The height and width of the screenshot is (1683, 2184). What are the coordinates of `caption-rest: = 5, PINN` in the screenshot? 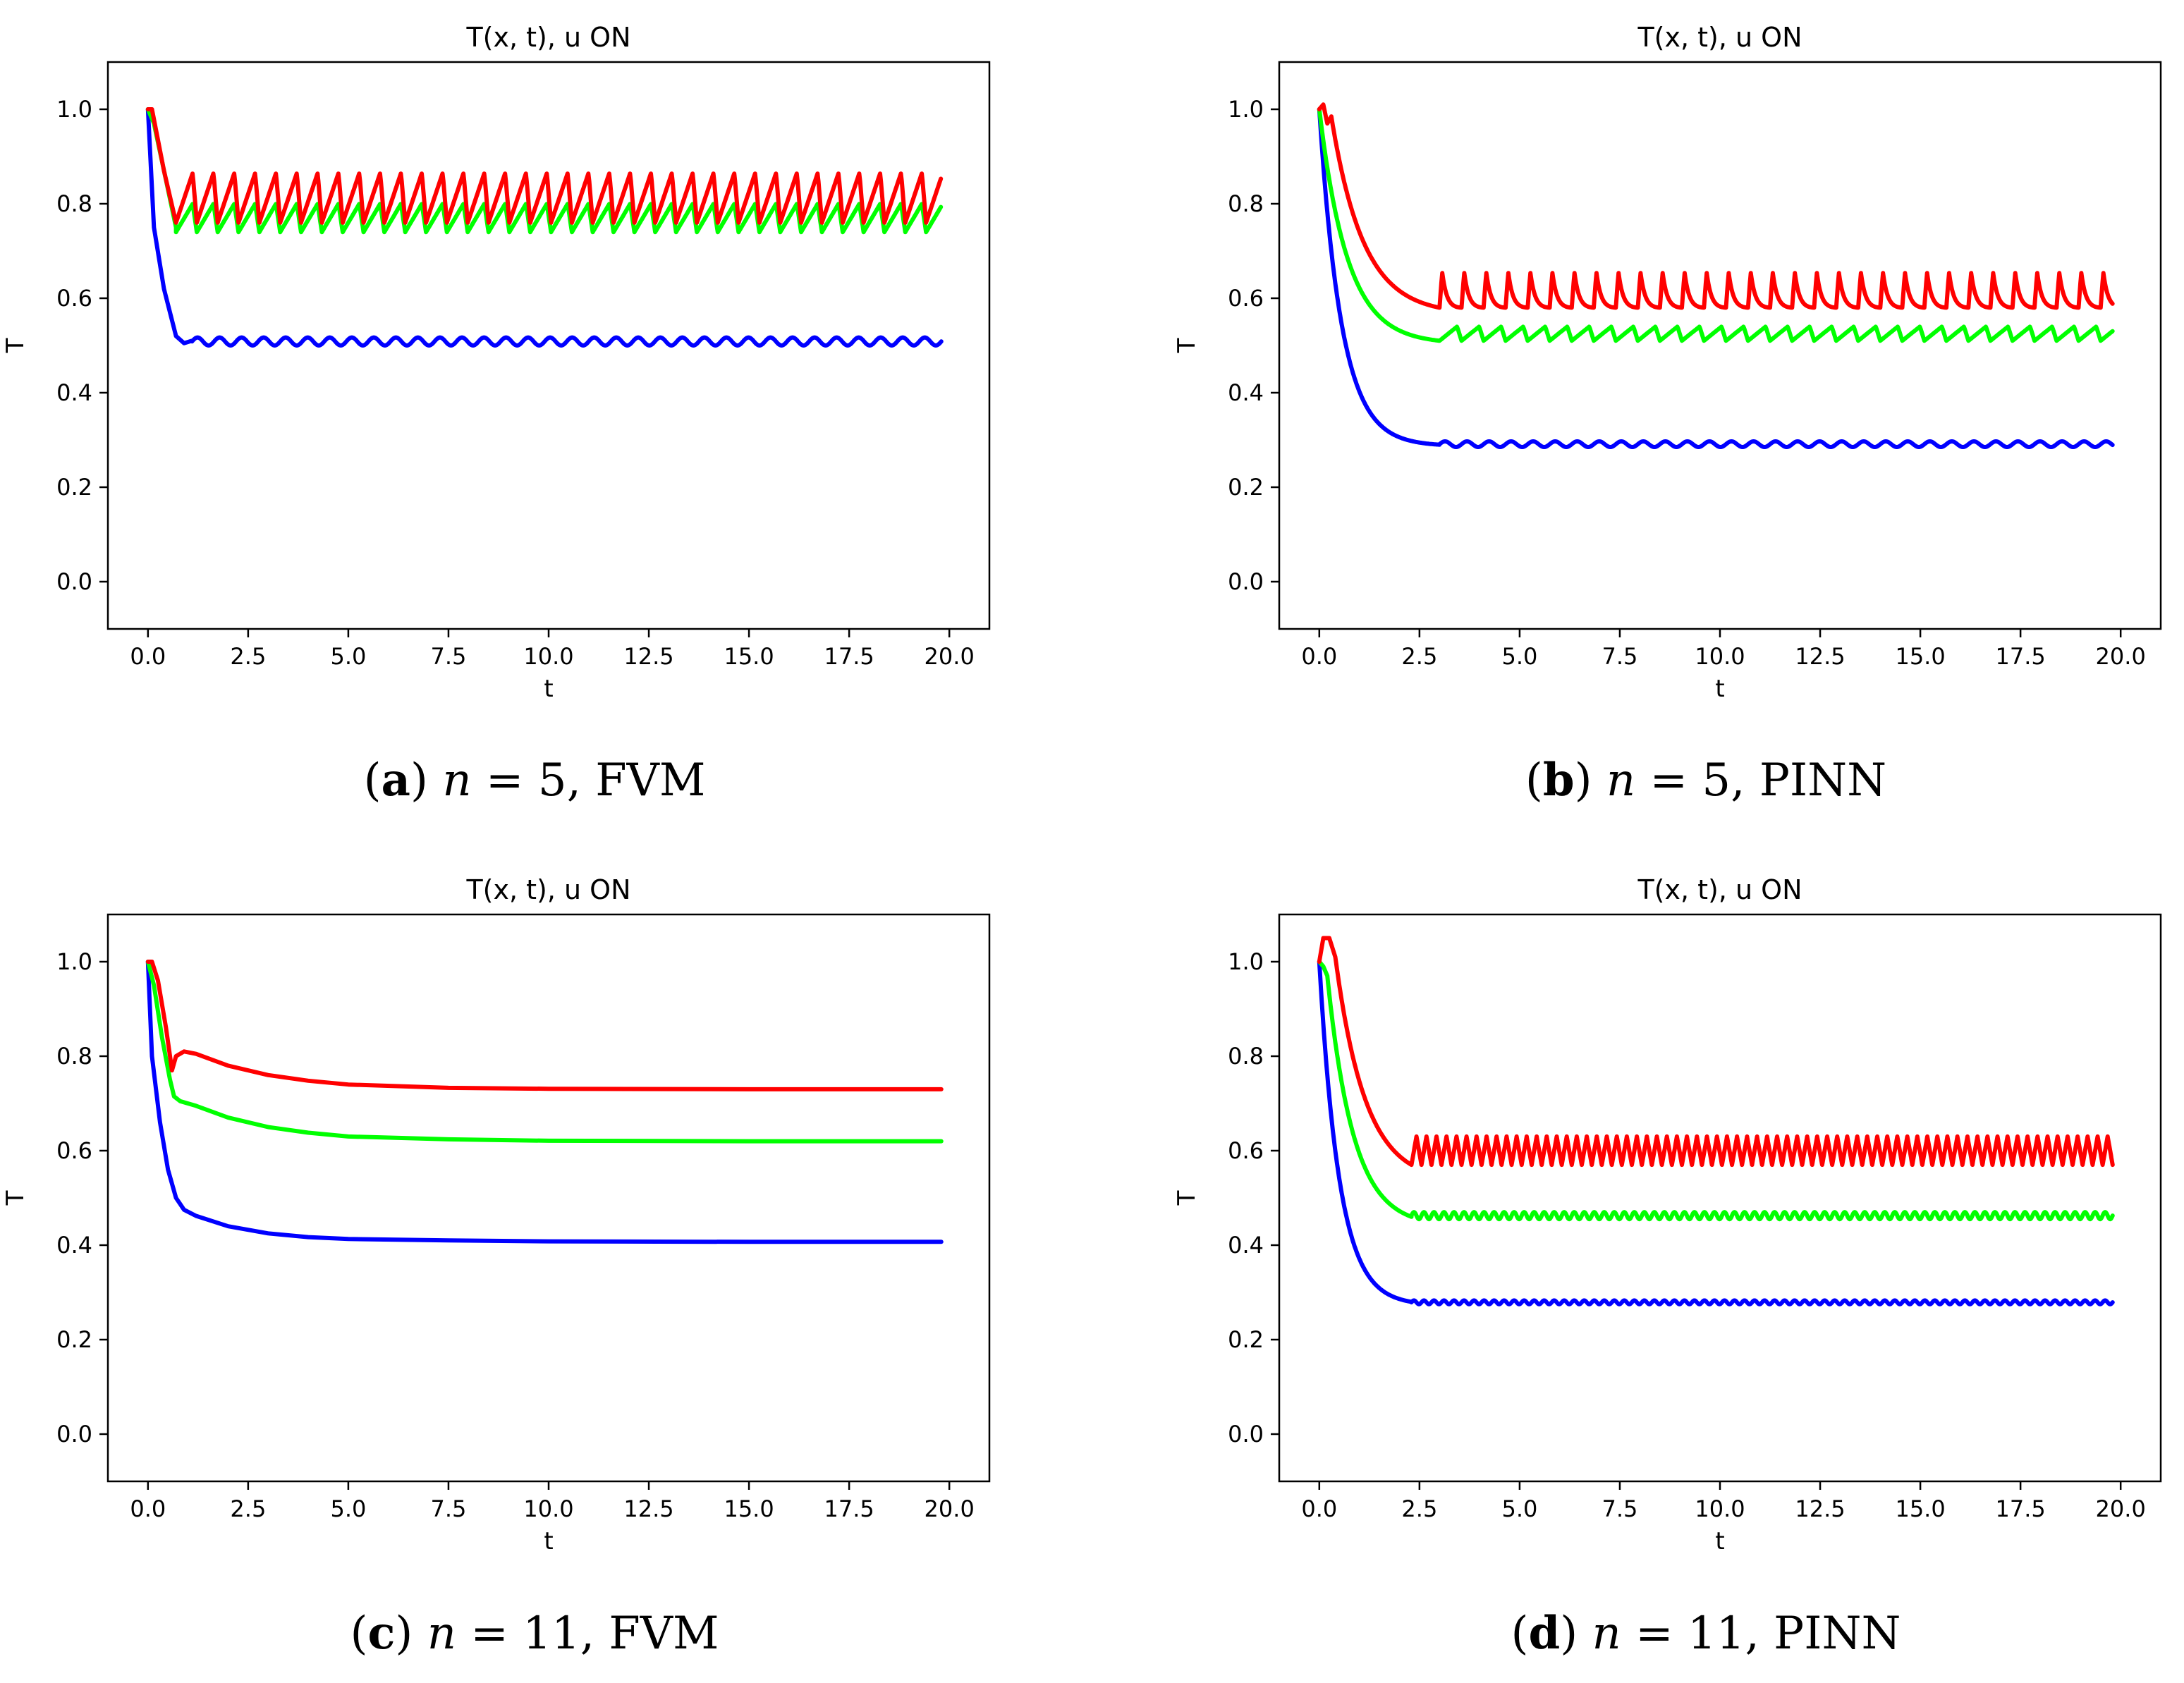 It's located at (1760, 780).